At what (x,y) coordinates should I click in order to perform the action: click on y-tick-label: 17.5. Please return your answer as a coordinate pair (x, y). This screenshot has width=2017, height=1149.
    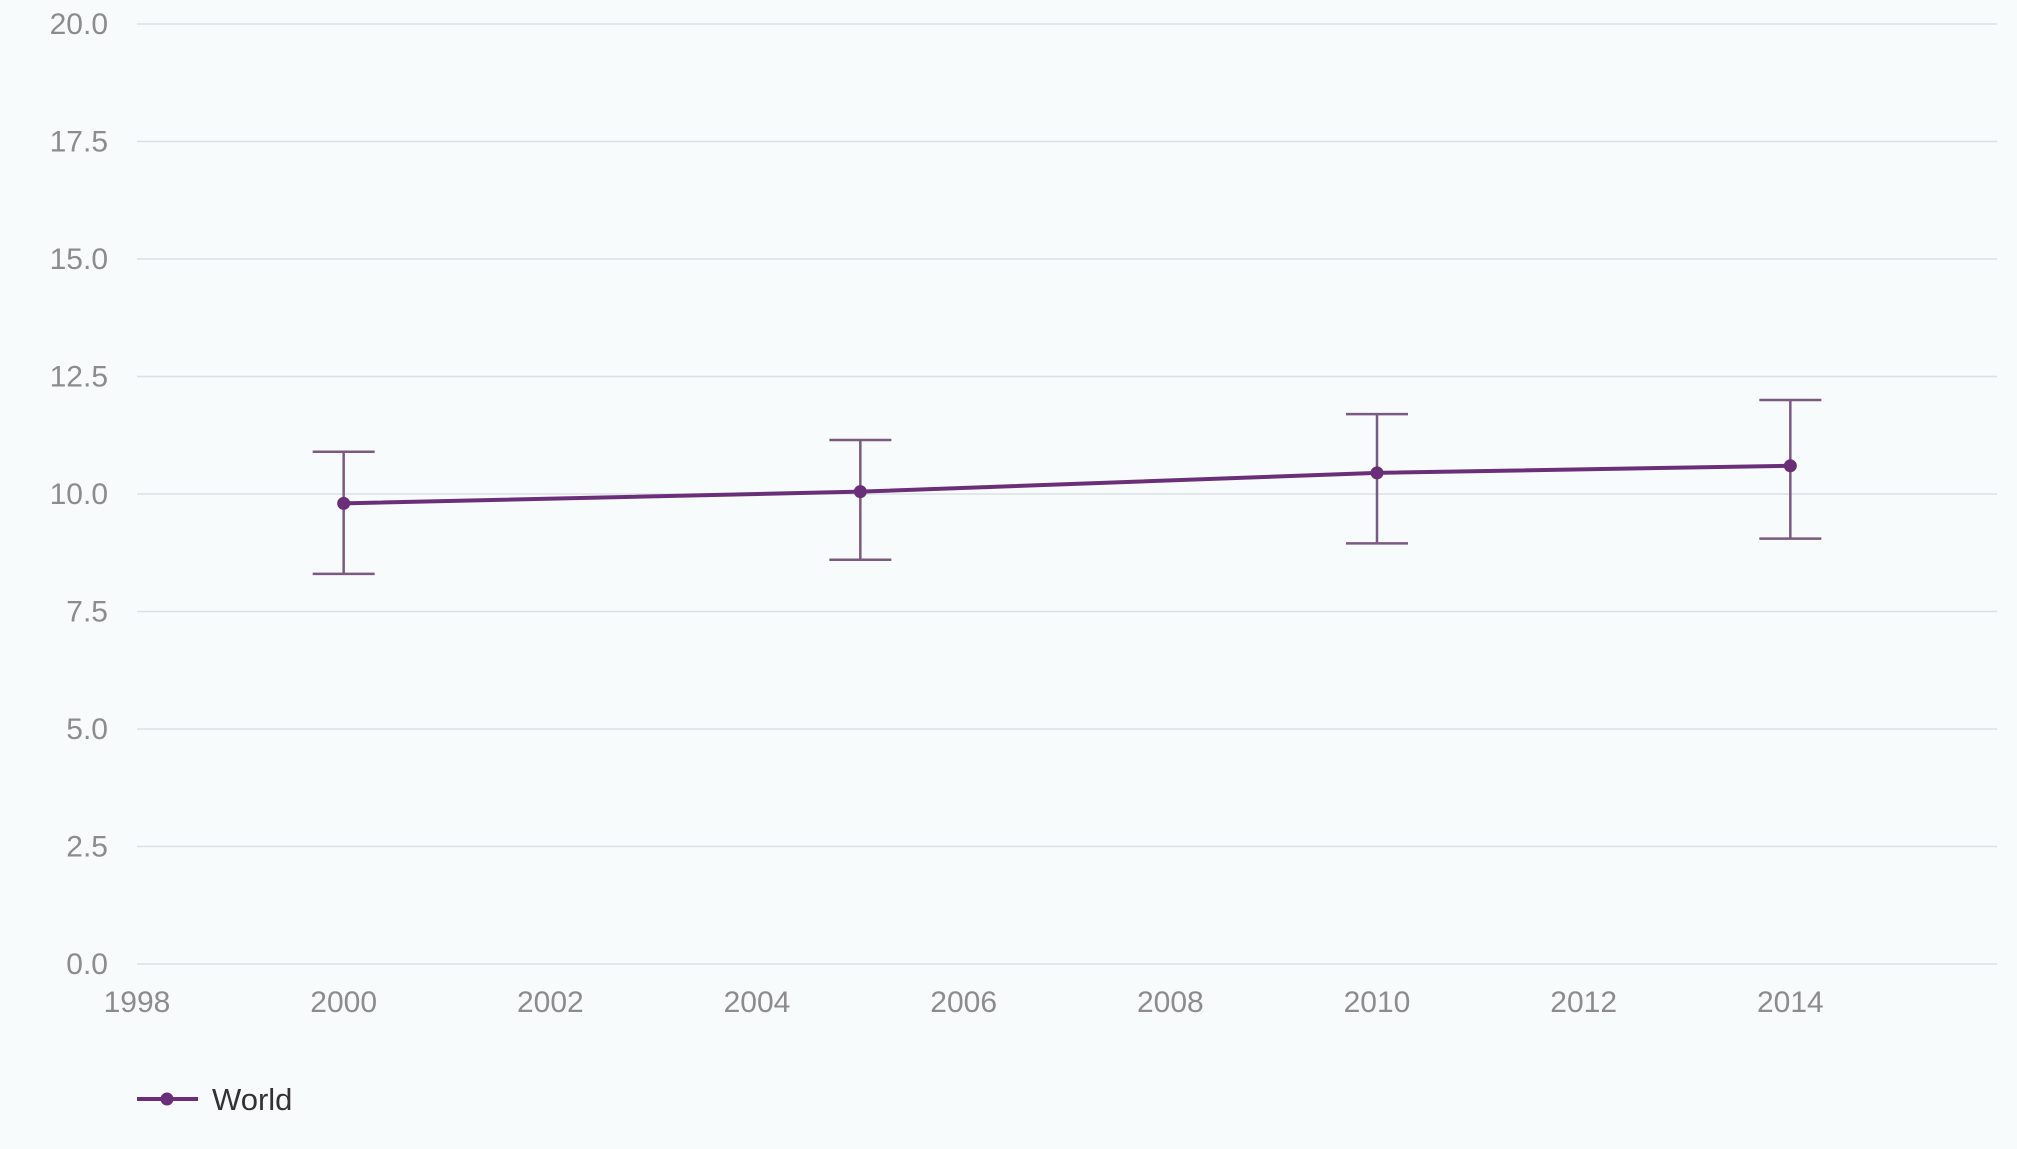
    Looking at the image, I should click on (79, 142).